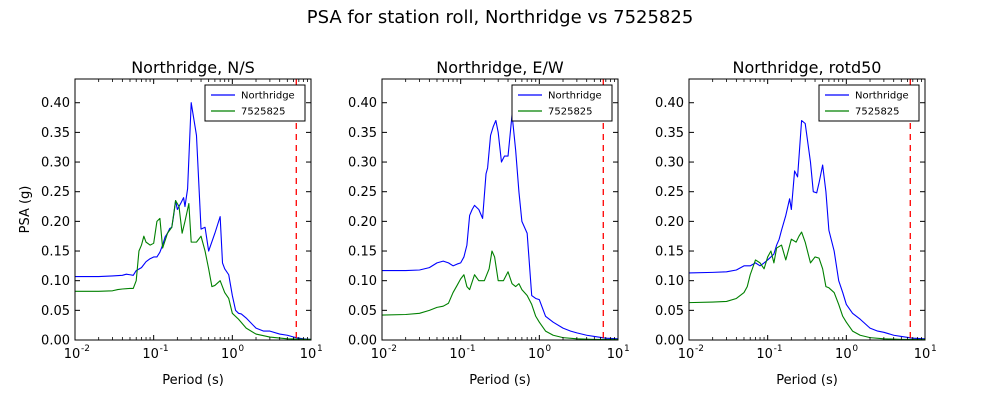 The width and height of the screenshot is (1000, 400). I want to click on chart-title: Northridge, E/W, so click(500, 67).